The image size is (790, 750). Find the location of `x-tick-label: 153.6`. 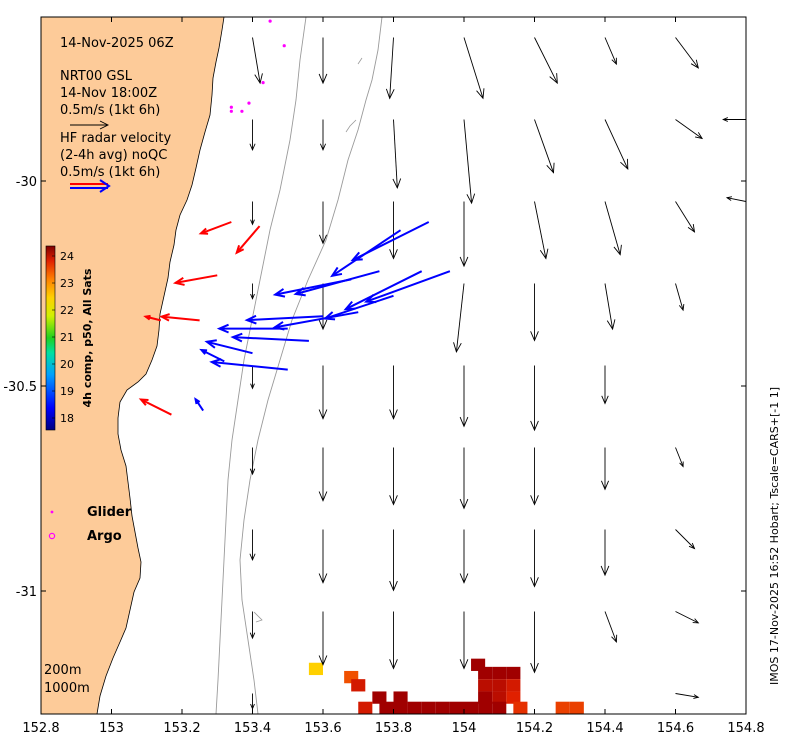

x-tick-label: 153.6 is located at coordinates (322, 728).